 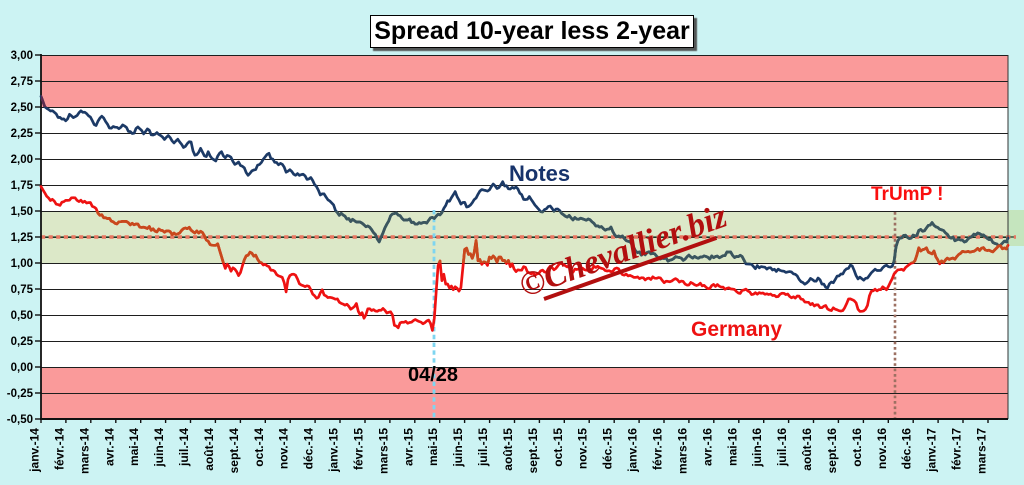 What do you see at coordinates (59, 449) in the screenshot?
I see `svg-text: févr.-14` at bounding box center [59, 449].